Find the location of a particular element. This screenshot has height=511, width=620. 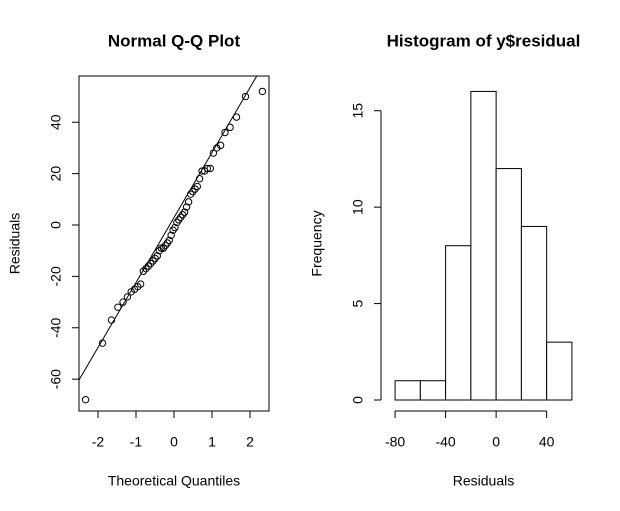

x-tick-label: -1 is located at coordinates (136, 442).